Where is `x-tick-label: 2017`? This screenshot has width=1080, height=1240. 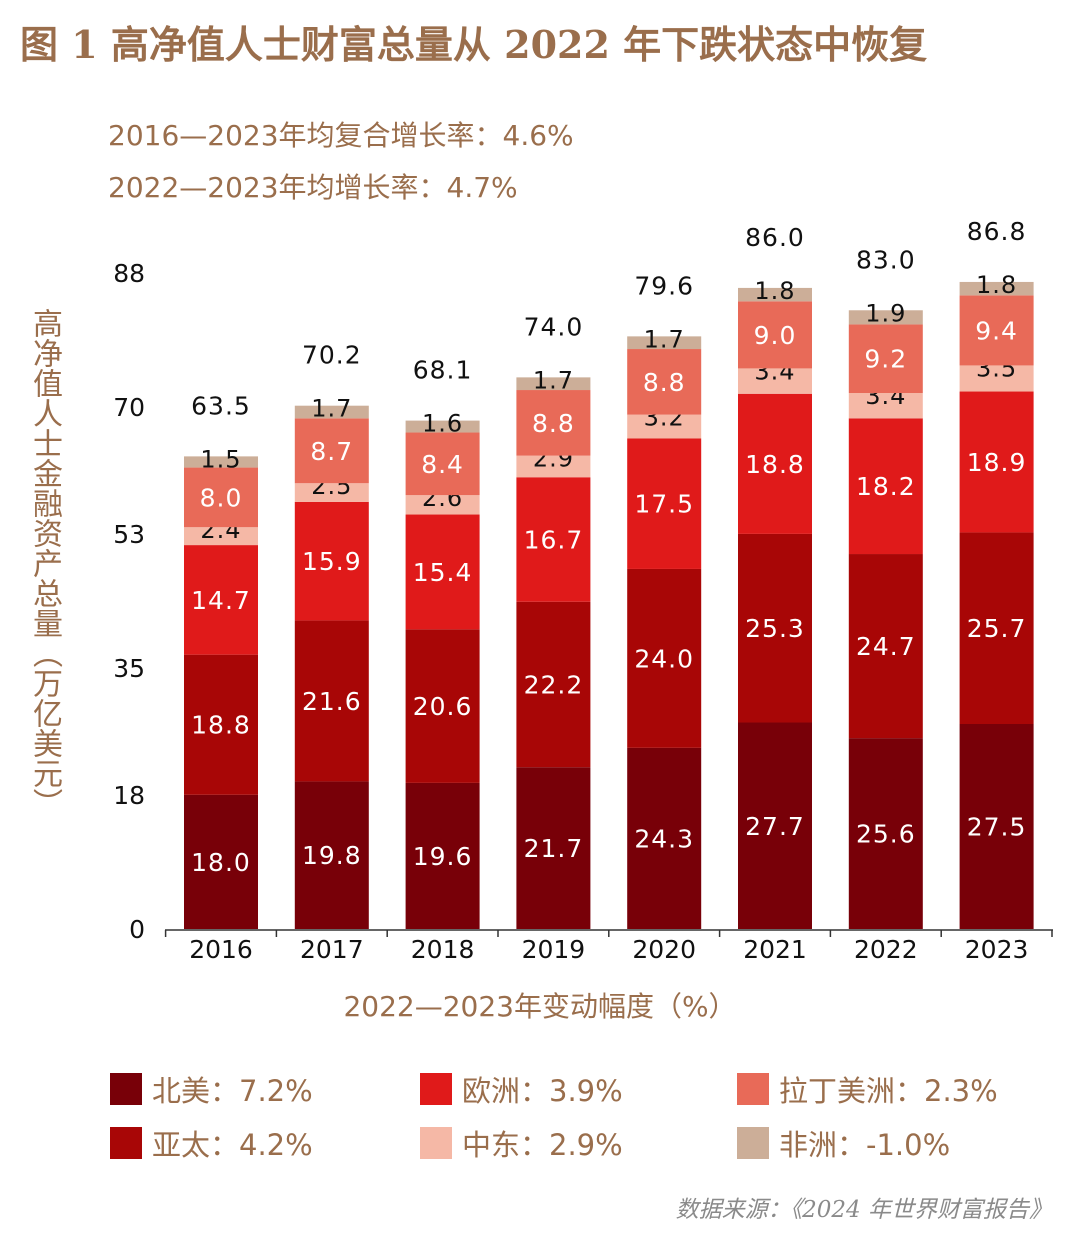
x-tick-label: 2017 is located at coordinates (332, 949).